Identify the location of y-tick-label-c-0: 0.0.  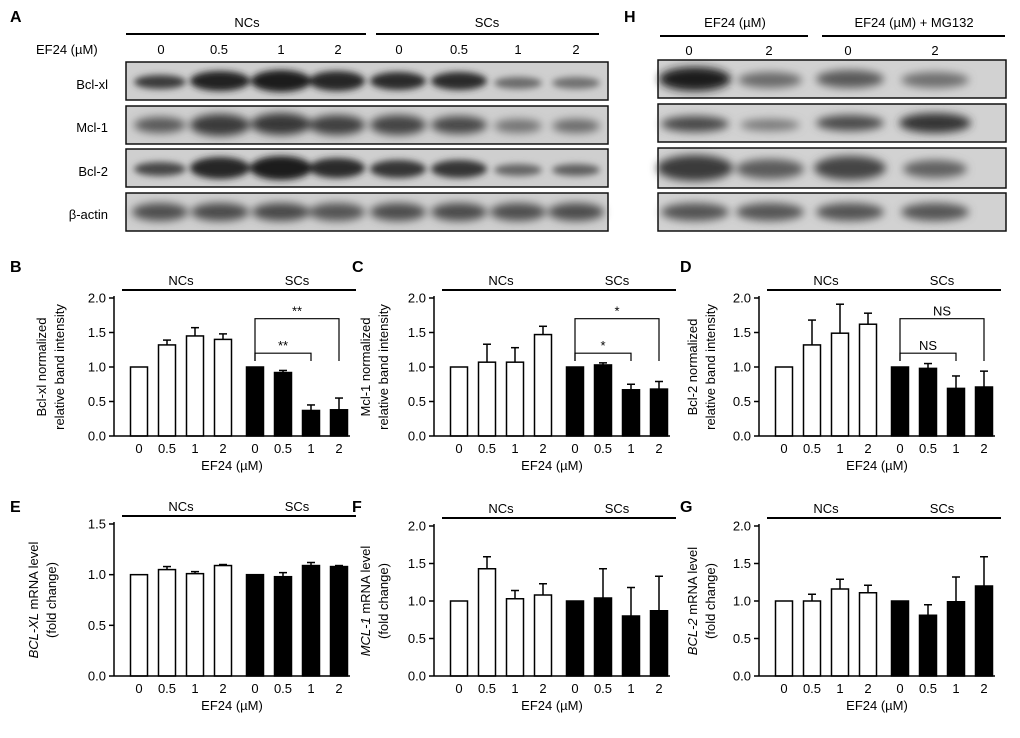
(417, 436).